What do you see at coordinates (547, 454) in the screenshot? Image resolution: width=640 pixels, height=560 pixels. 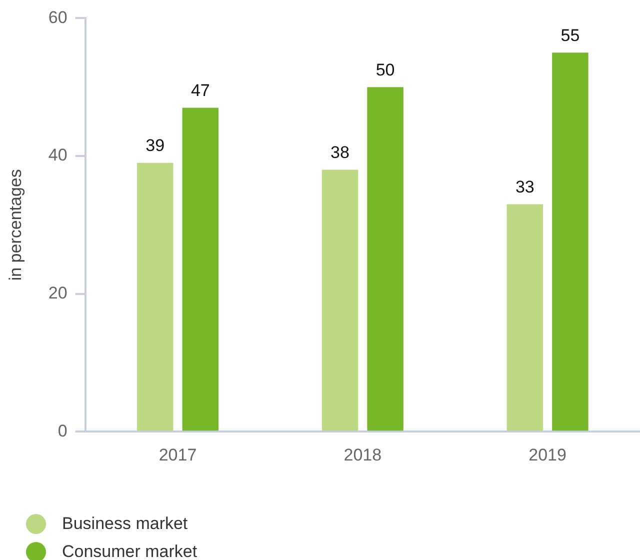 I see `x-tick-label: 2019` at bounding box center [547, 454].